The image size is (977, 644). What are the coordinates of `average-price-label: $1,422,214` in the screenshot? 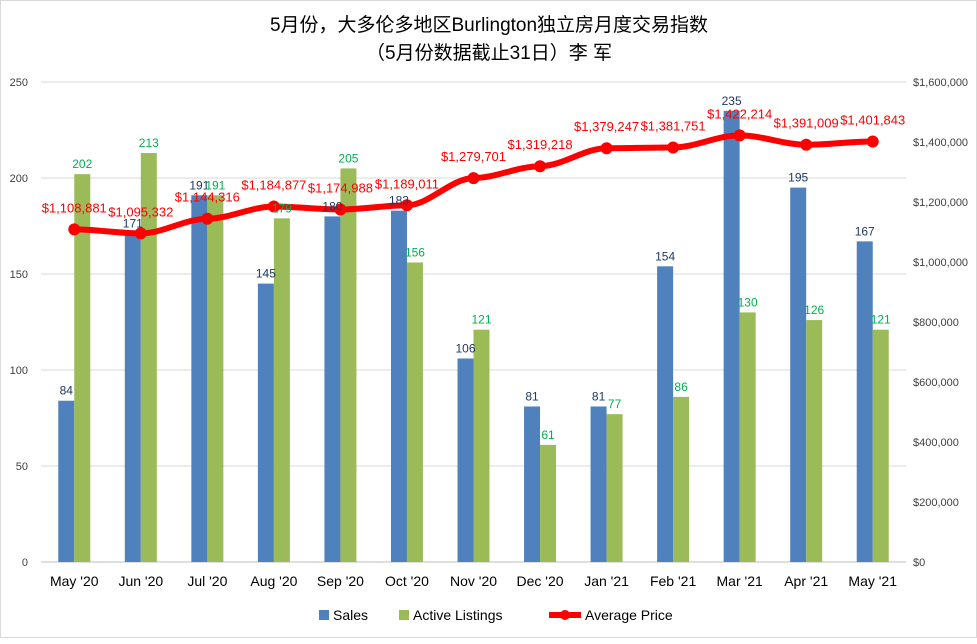 It's located at (739, 113).